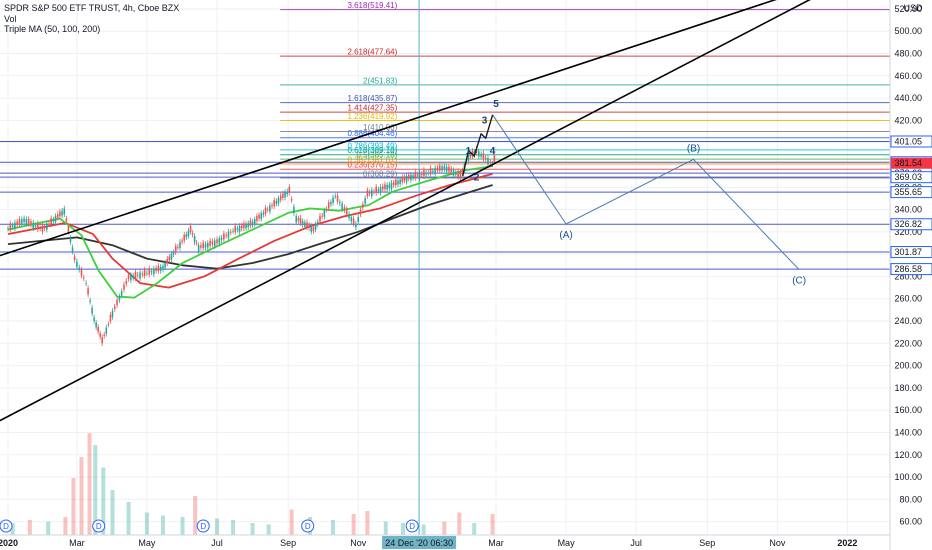 The height and width of the screenshot is (550, 932). I want to click on price-axis-tick: 320.00, so click(908, 232).